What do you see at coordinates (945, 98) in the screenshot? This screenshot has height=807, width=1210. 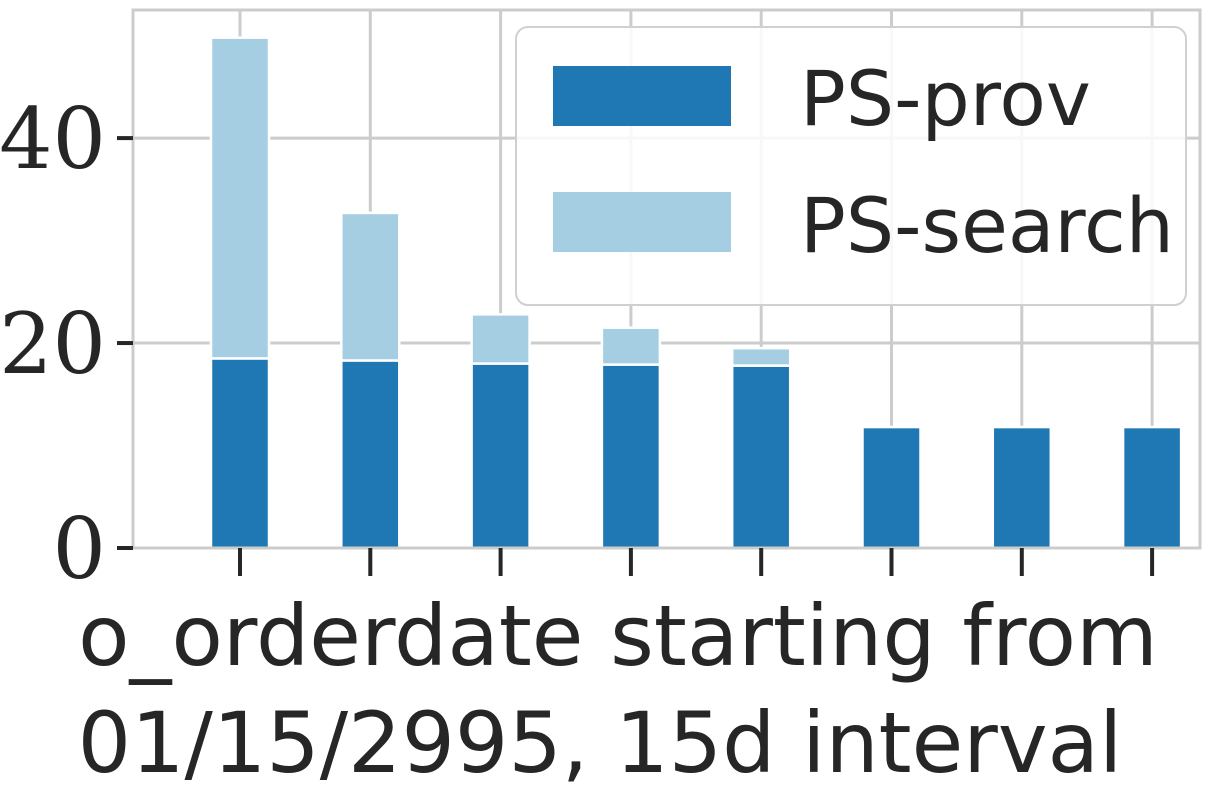 I see `legend-label-ps-prov: PS-prov` at bounding box center [945, 98].